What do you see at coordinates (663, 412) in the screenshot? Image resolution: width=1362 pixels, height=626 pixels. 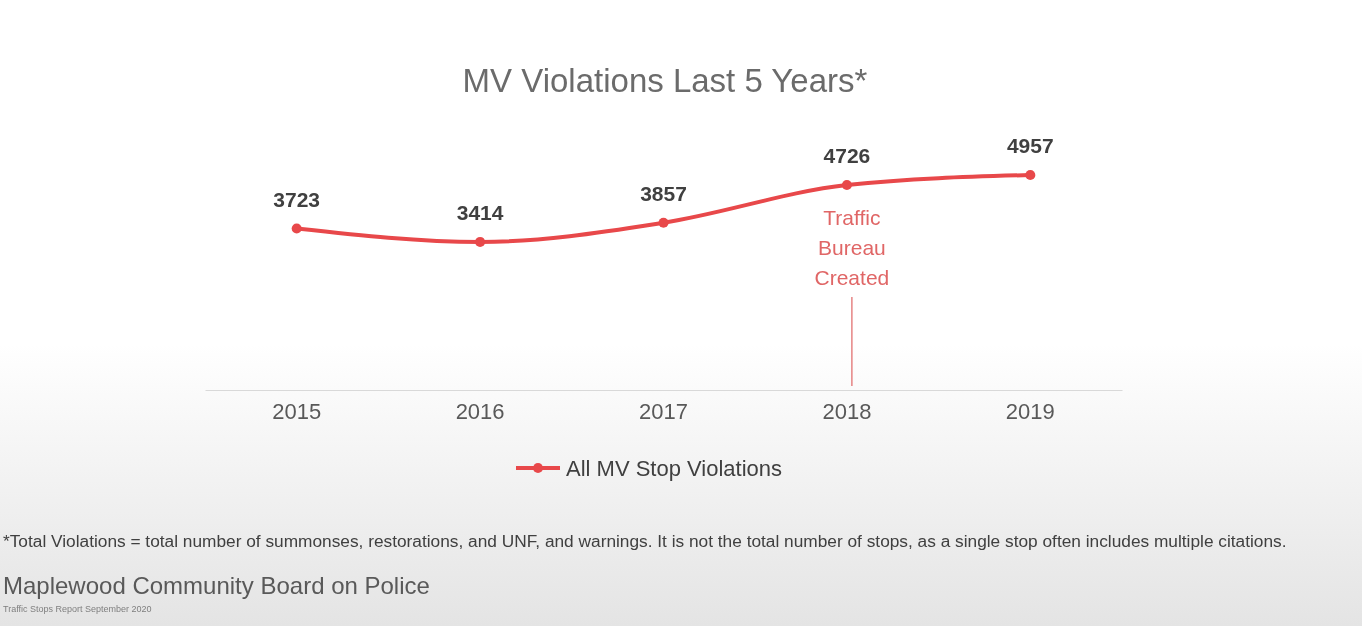 I see `x-tick-label: 2017` at bounding box center [663, 412].